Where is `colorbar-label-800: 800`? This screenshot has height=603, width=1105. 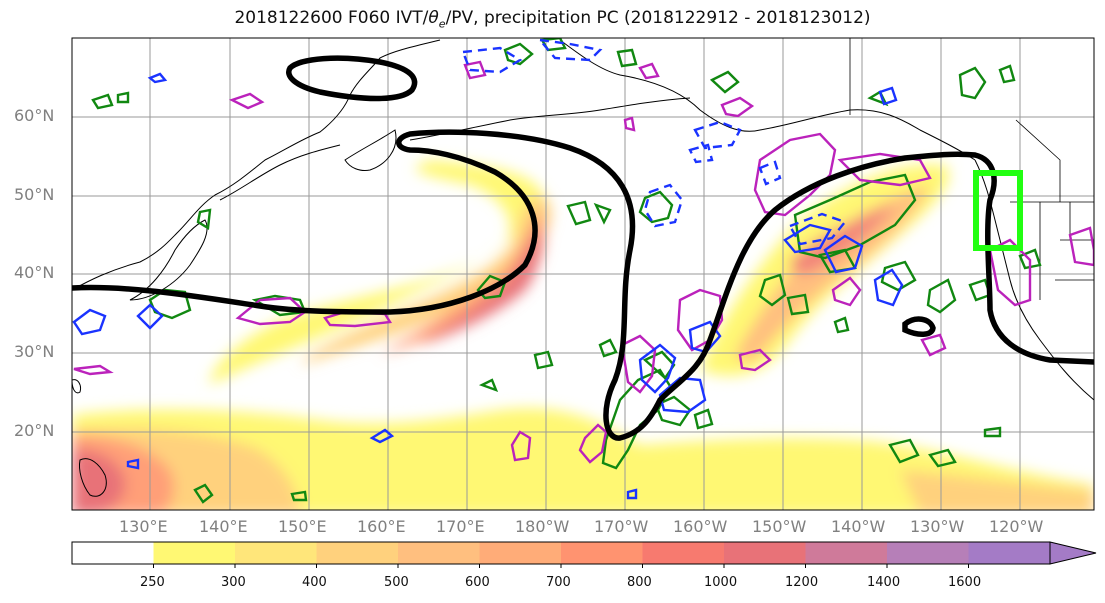 colorbar-label-800: 800 is located at coordinates (639, 582).